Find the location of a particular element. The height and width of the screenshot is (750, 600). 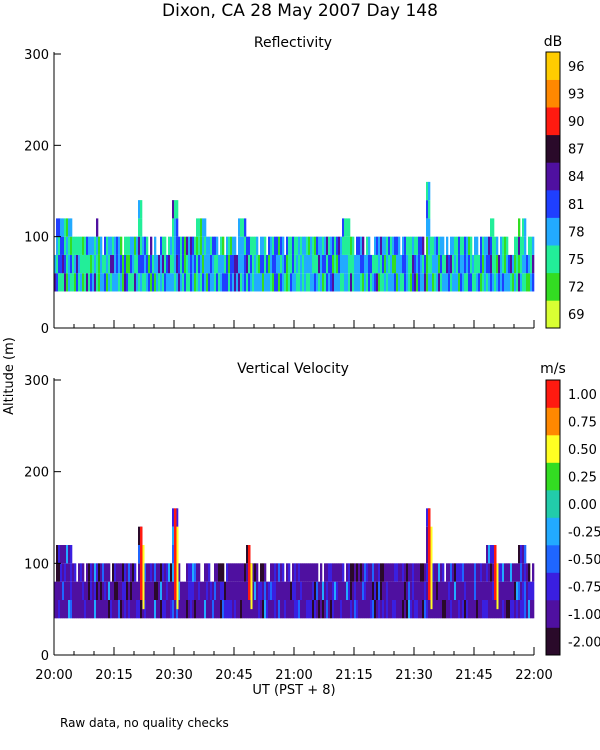

reflectivity-colorbar-swatch is located at coordinates (553, 314).